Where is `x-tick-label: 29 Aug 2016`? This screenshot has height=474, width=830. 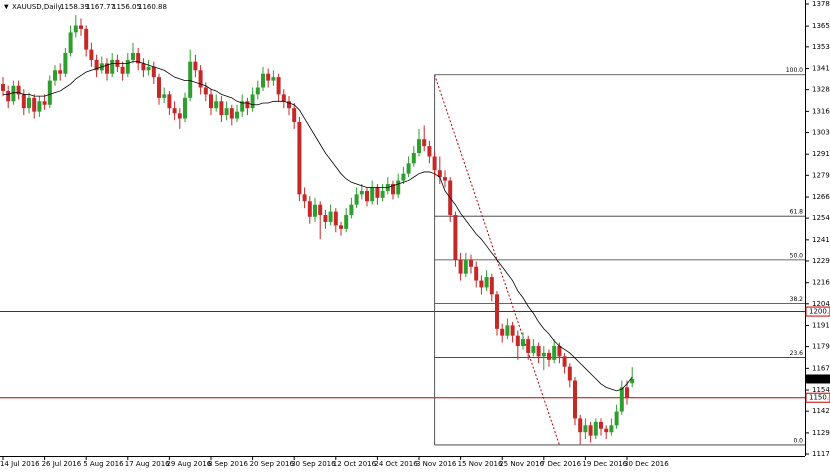
x-tick-label: 29 Aug 2016 is located at coordinates (188, 464).